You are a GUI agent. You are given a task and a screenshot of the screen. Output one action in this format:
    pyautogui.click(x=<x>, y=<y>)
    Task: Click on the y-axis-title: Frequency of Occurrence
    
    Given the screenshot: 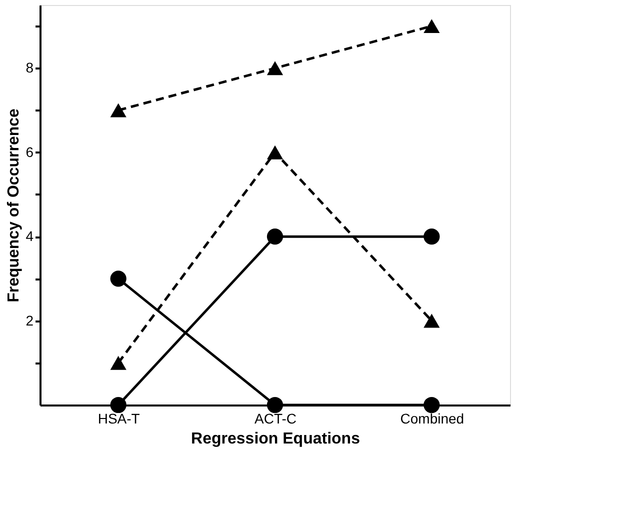 What is the action you would take?
    pyautogui.click(x=14, y=205)
    